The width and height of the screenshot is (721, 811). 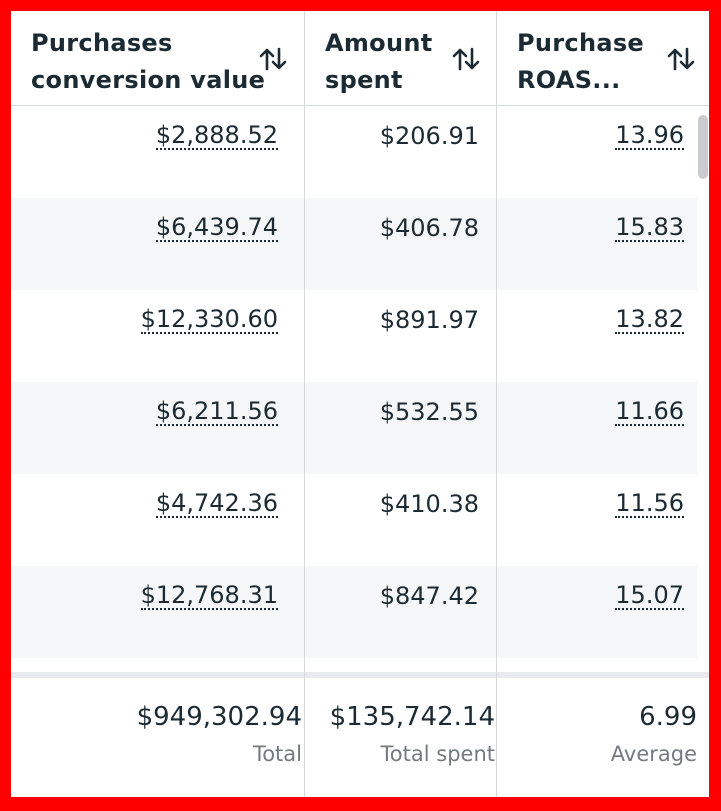 I want to click on amount-spent-cell: $891.97, so click(x=429, y=320).